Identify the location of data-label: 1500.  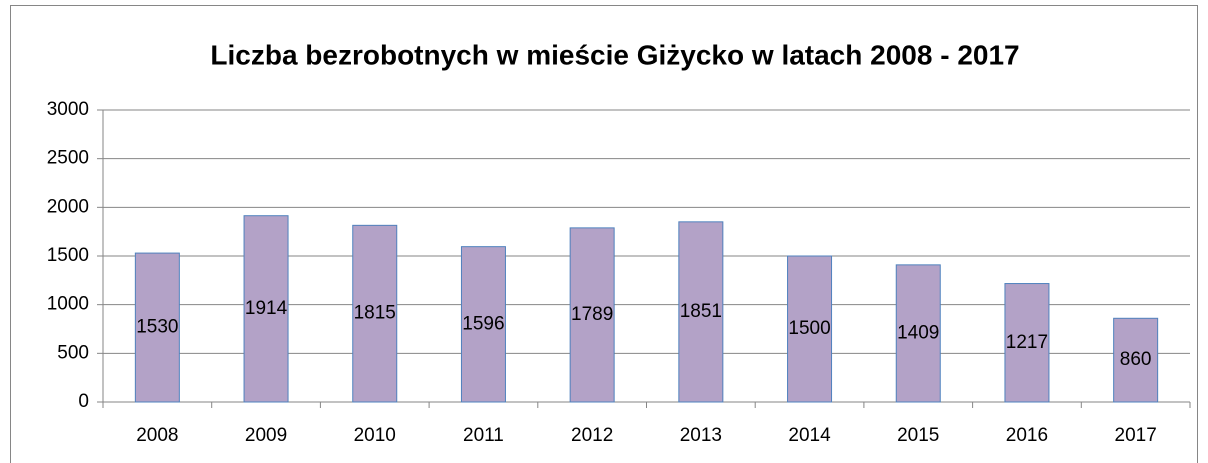
(809, 328).